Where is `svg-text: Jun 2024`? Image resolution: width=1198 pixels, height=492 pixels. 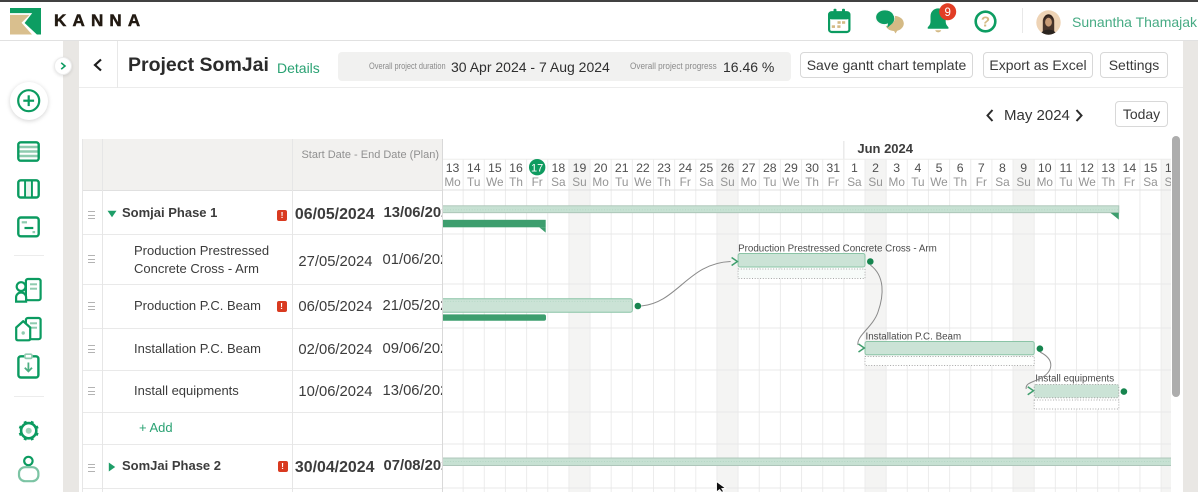 svg-text: Jun 2024 is located at coordinates (885, 148).